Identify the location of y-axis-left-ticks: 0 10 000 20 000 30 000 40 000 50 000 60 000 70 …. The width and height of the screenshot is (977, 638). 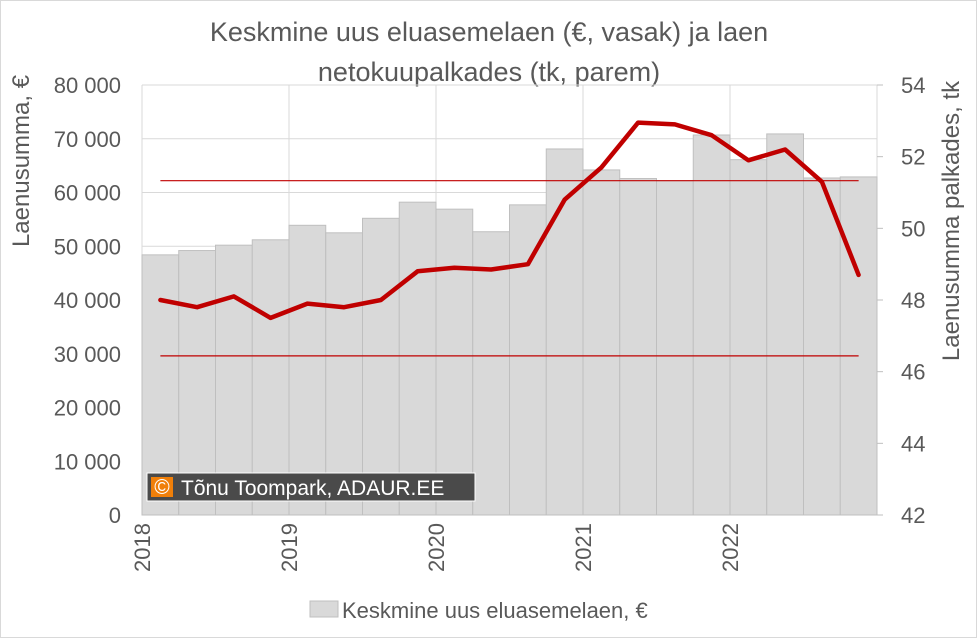
(87, 300).